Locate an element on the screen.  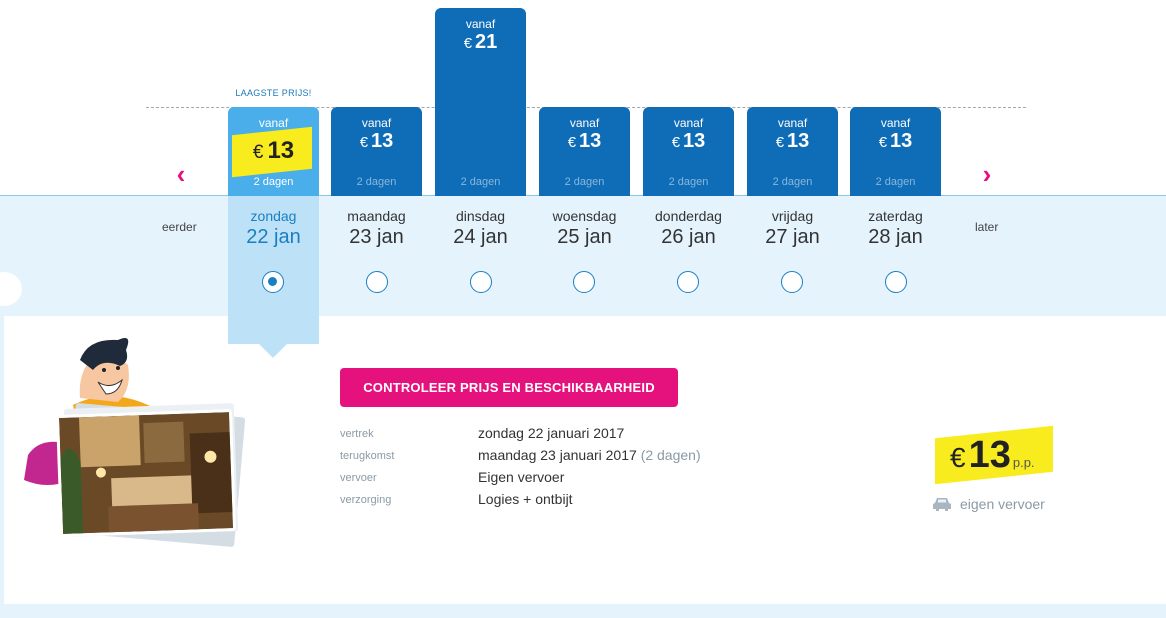
detail-key: vervoer is located at coordinates (358, 478).